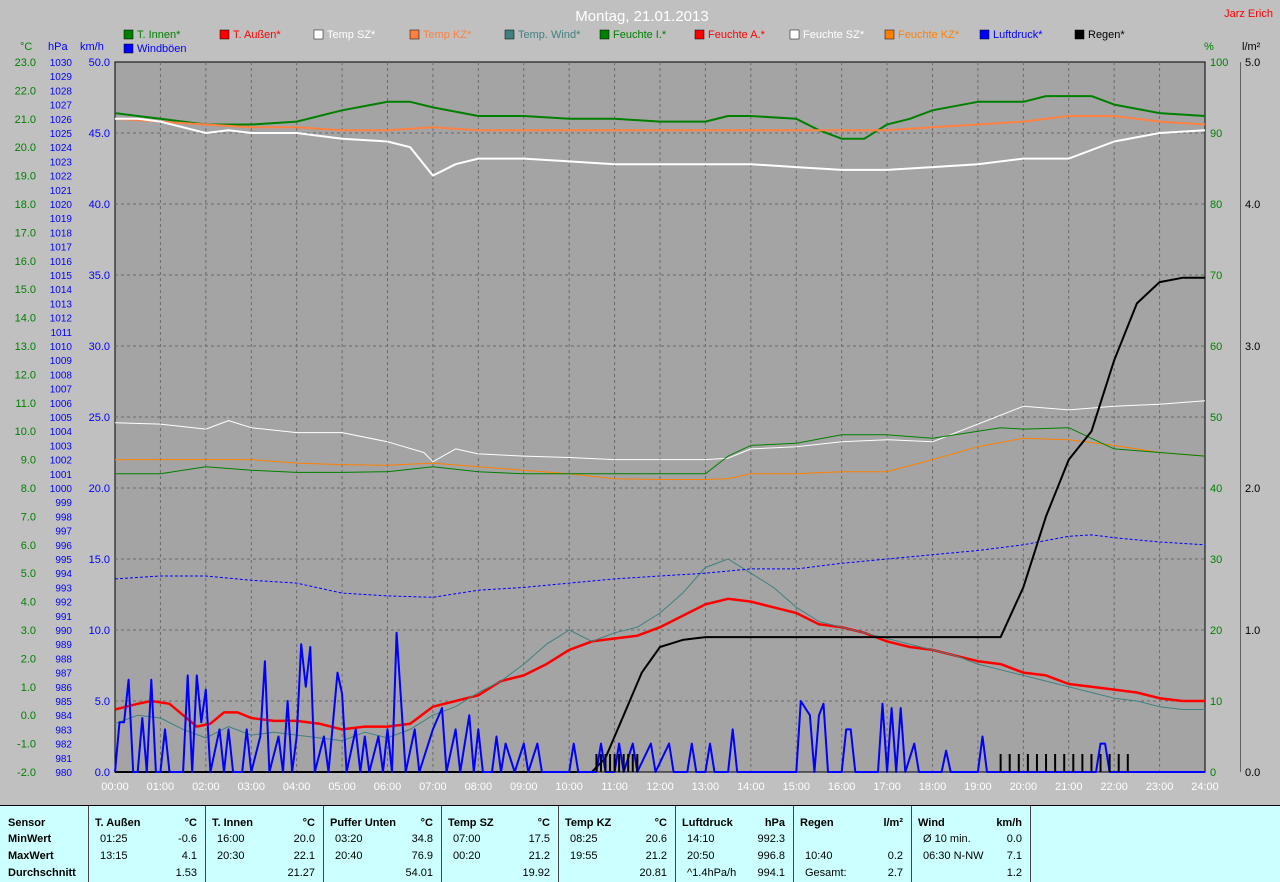 This screenshot has width=1280, height=882. I want to click on rain-tick-label: 2.0, so click(1252, 489).